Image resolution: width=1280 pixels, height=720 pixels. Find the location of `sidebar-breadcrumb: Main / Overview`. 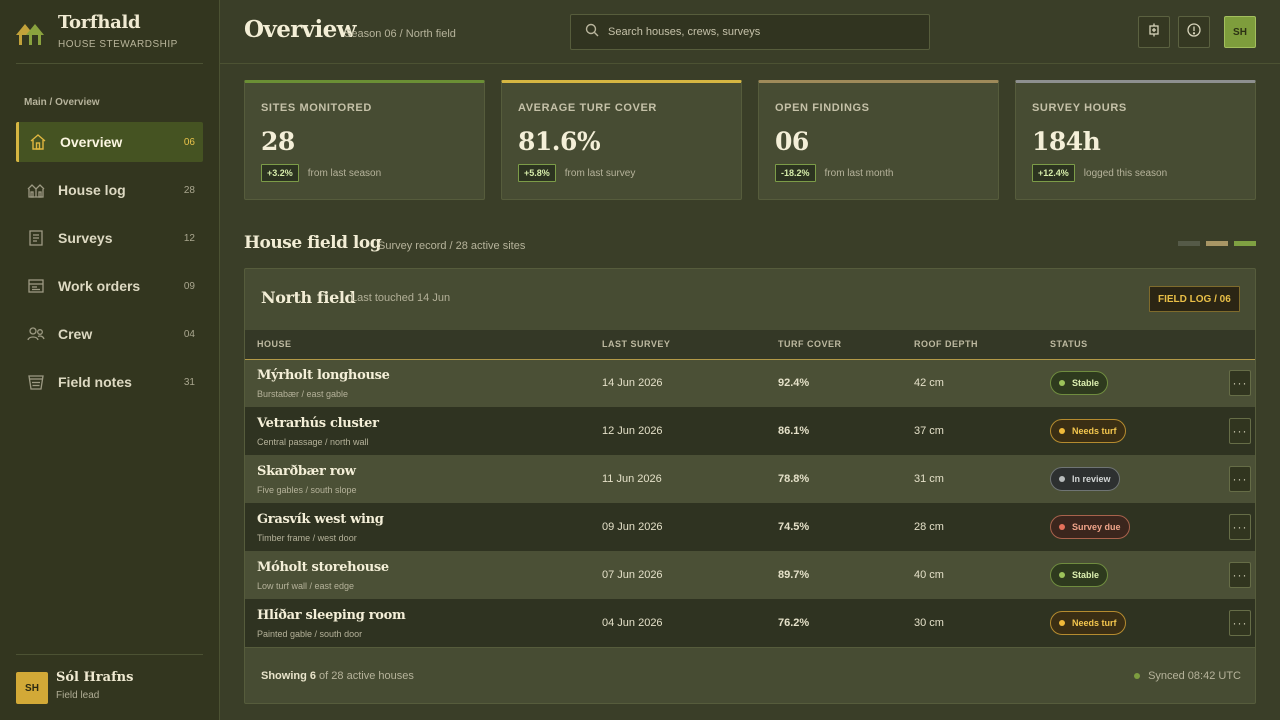

sidebar-breadcrumb: Main / Overview is located at coordinates (62, 102).